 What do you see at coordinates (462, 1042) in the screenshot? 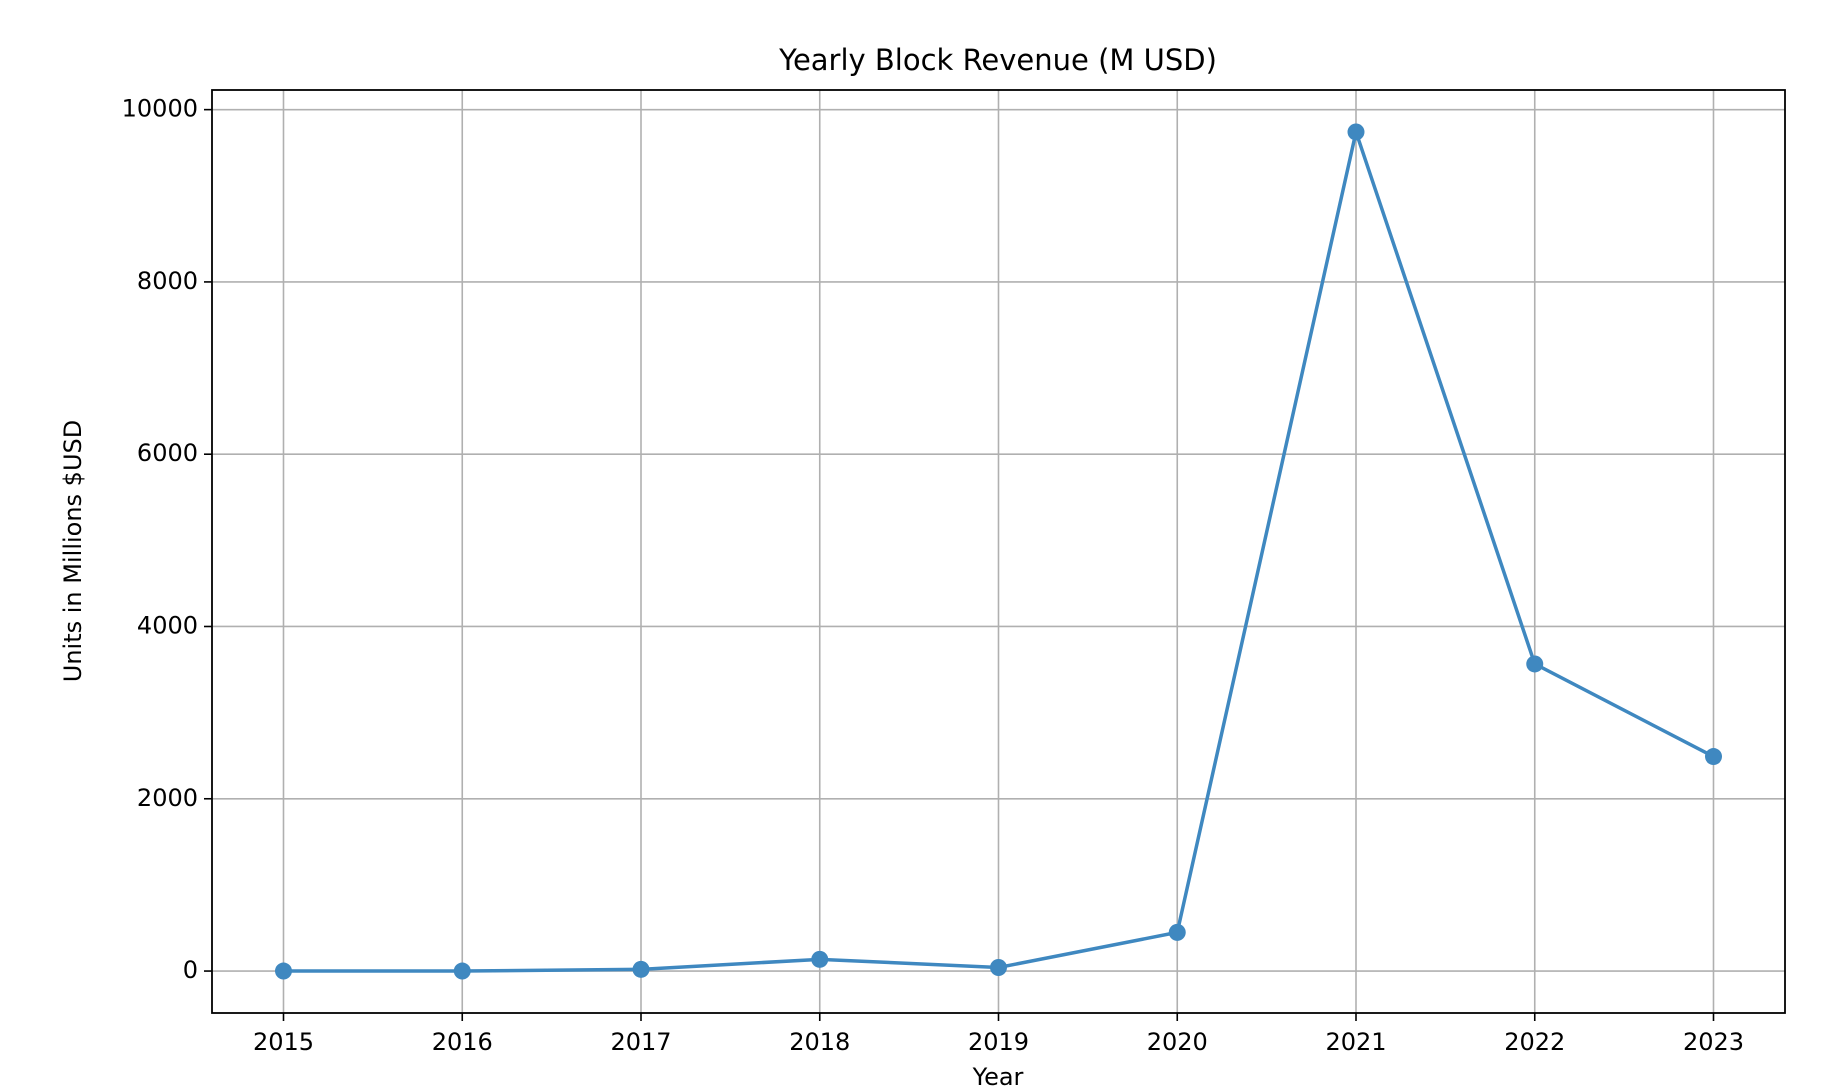
I see `x-tick-label: 2016` at bounding box center [462, 1042].